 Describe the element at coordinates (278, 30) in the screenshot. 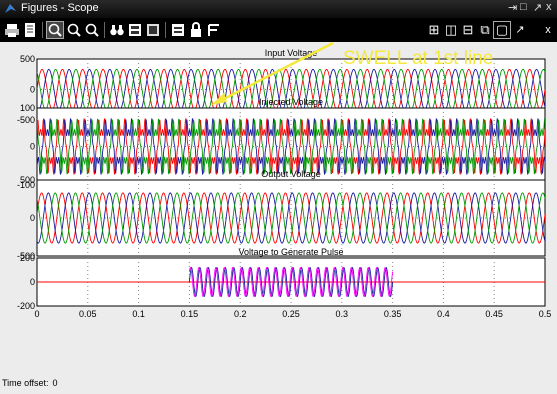

I see `toolbar: ⊞ ◫ ⊟ ⧉ ▢ ↗ x` at that location.